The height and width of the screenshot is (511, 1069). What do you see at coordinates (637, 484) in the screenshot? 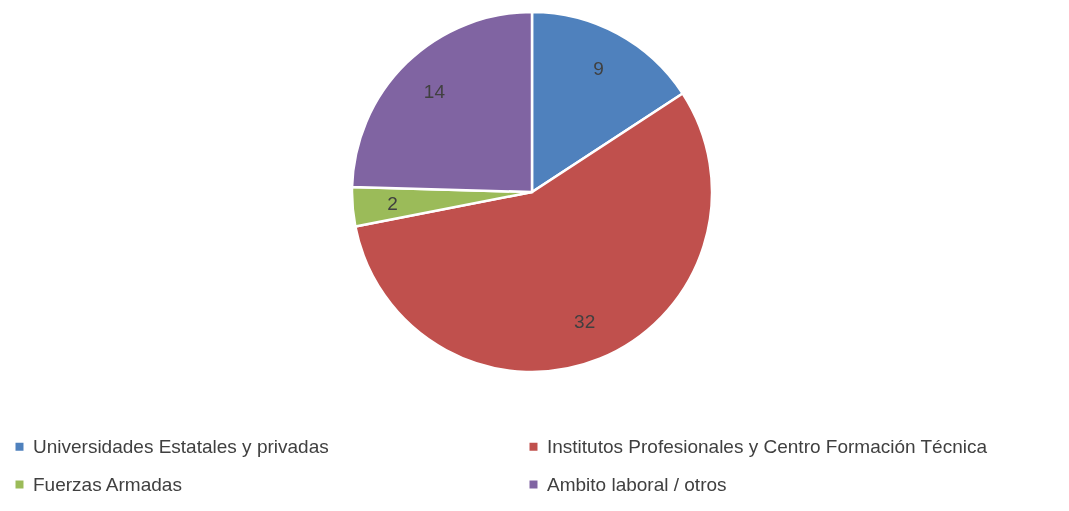
I see `legend-label: Ambito laboral / otros` at bounding box center [637, 484].